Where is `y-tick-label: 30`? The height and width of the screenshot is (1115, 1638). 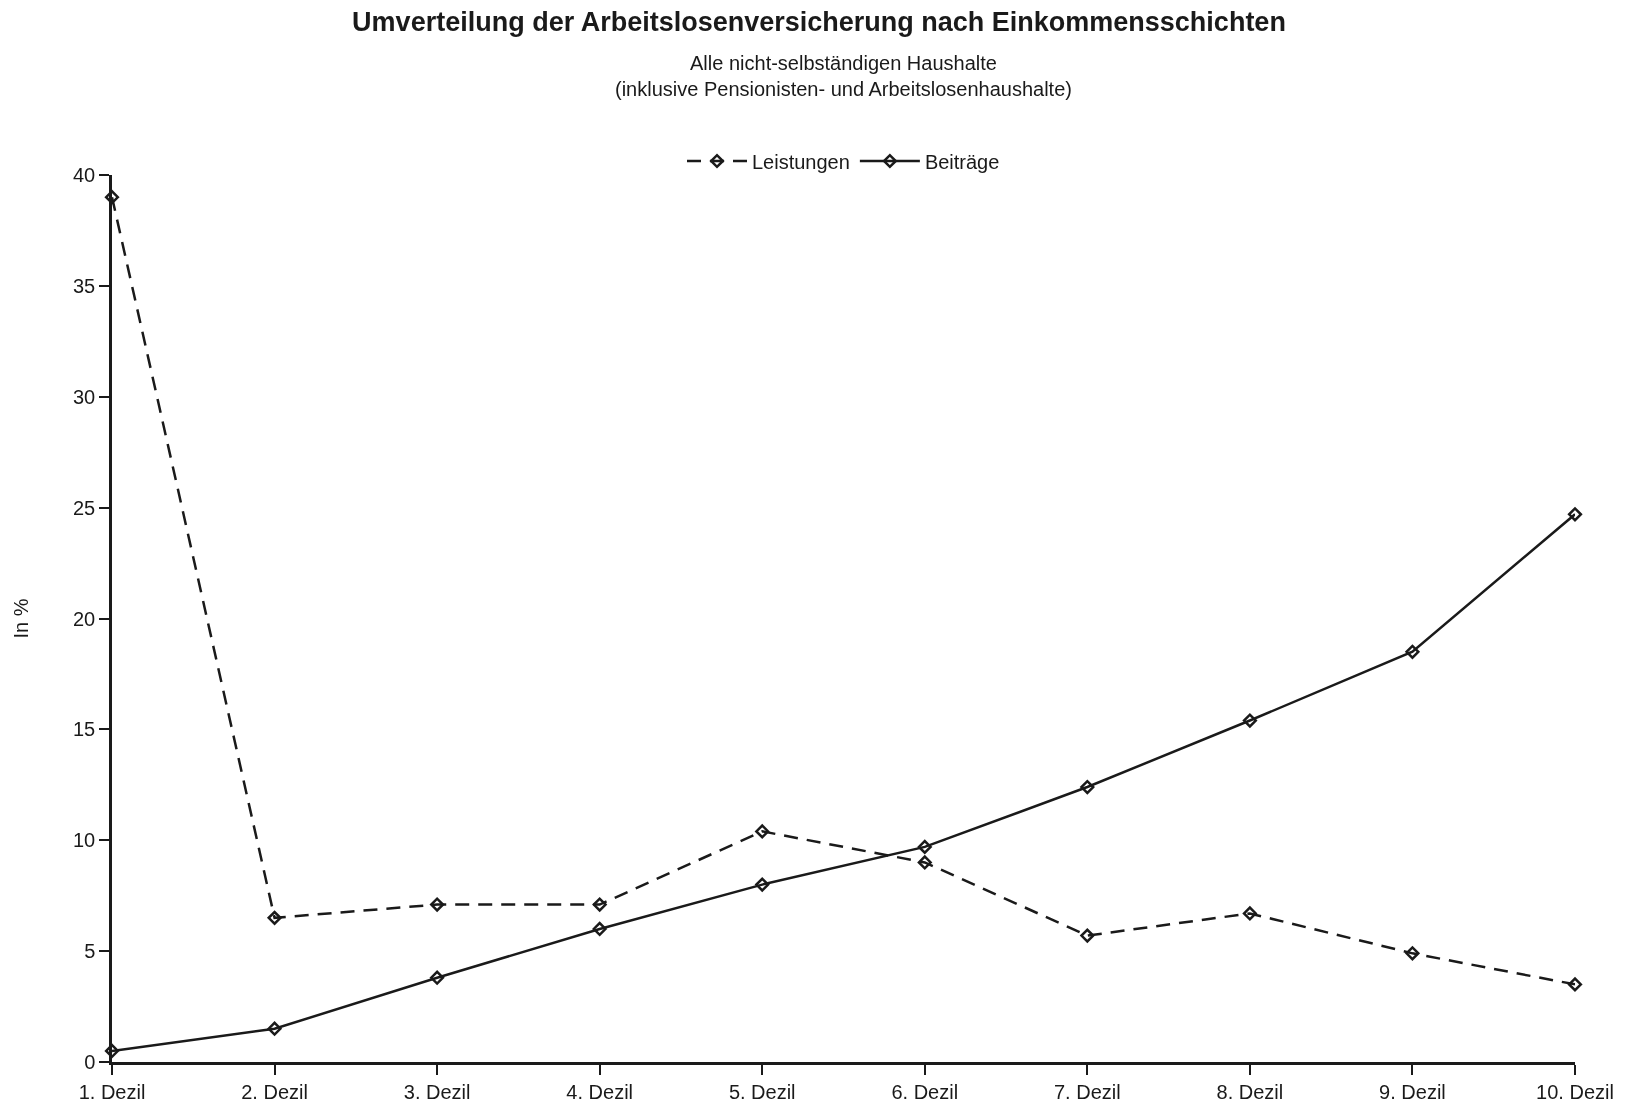
y-tick-label: 30 is located at coordinates (84, 396).